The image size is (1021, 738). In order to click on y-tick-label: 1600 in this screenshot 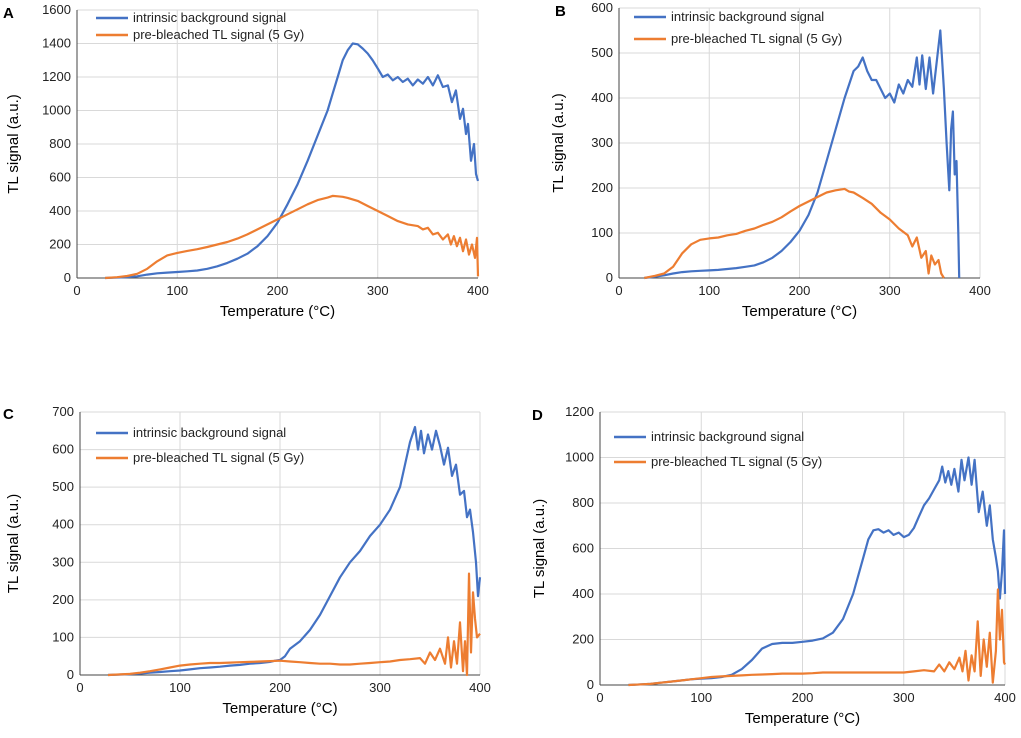, I will do `click(56, 9)`.